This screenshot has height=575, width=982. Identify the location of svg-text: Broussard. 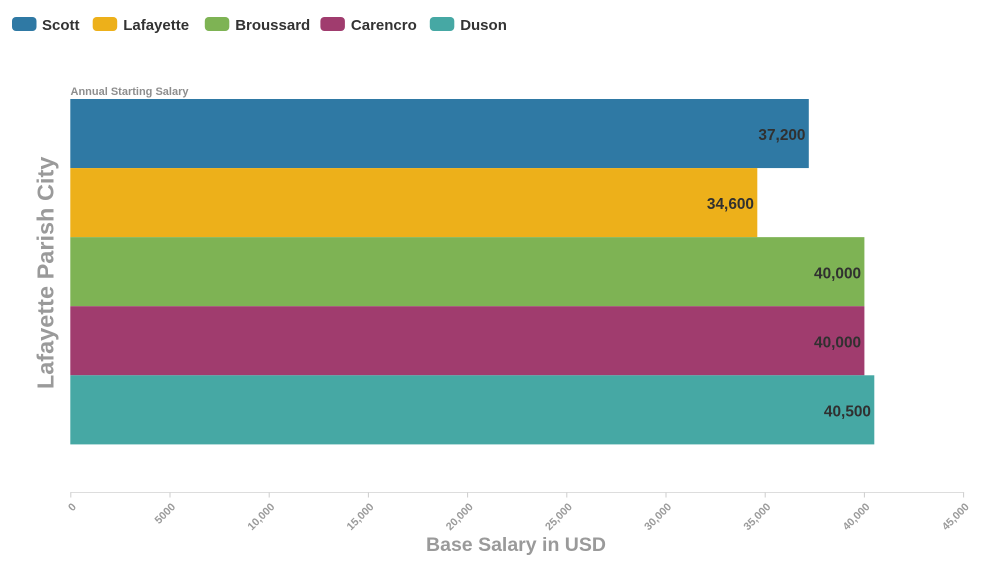
(272, 25).